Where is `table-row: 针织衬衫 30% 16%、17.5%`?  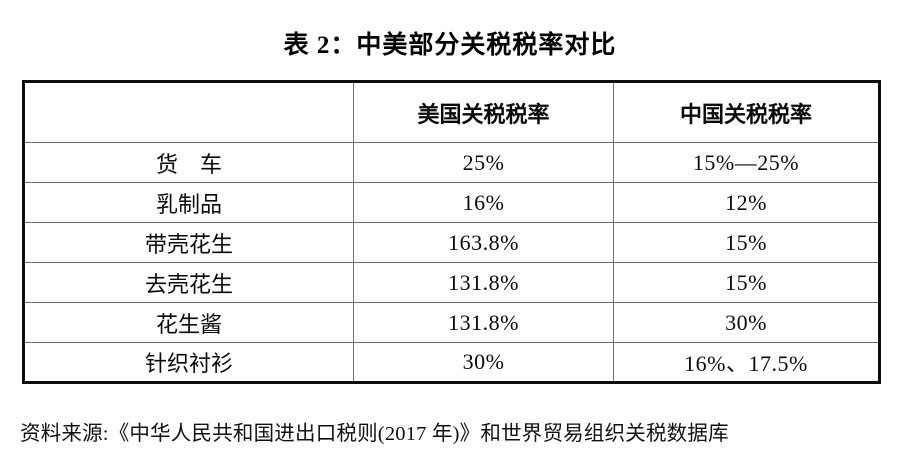
table-row: 针织衬衫 30% 16%、17.5% is located at coordinates (451, 362).